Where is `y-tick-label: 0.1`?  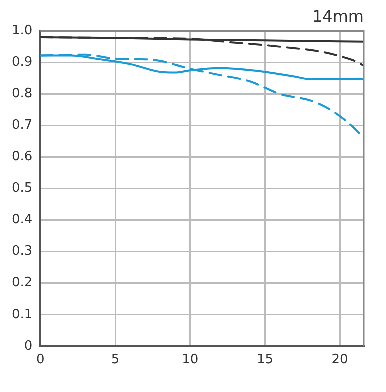
y-tick-label: 0.1 is located at coordinates (22, 314).